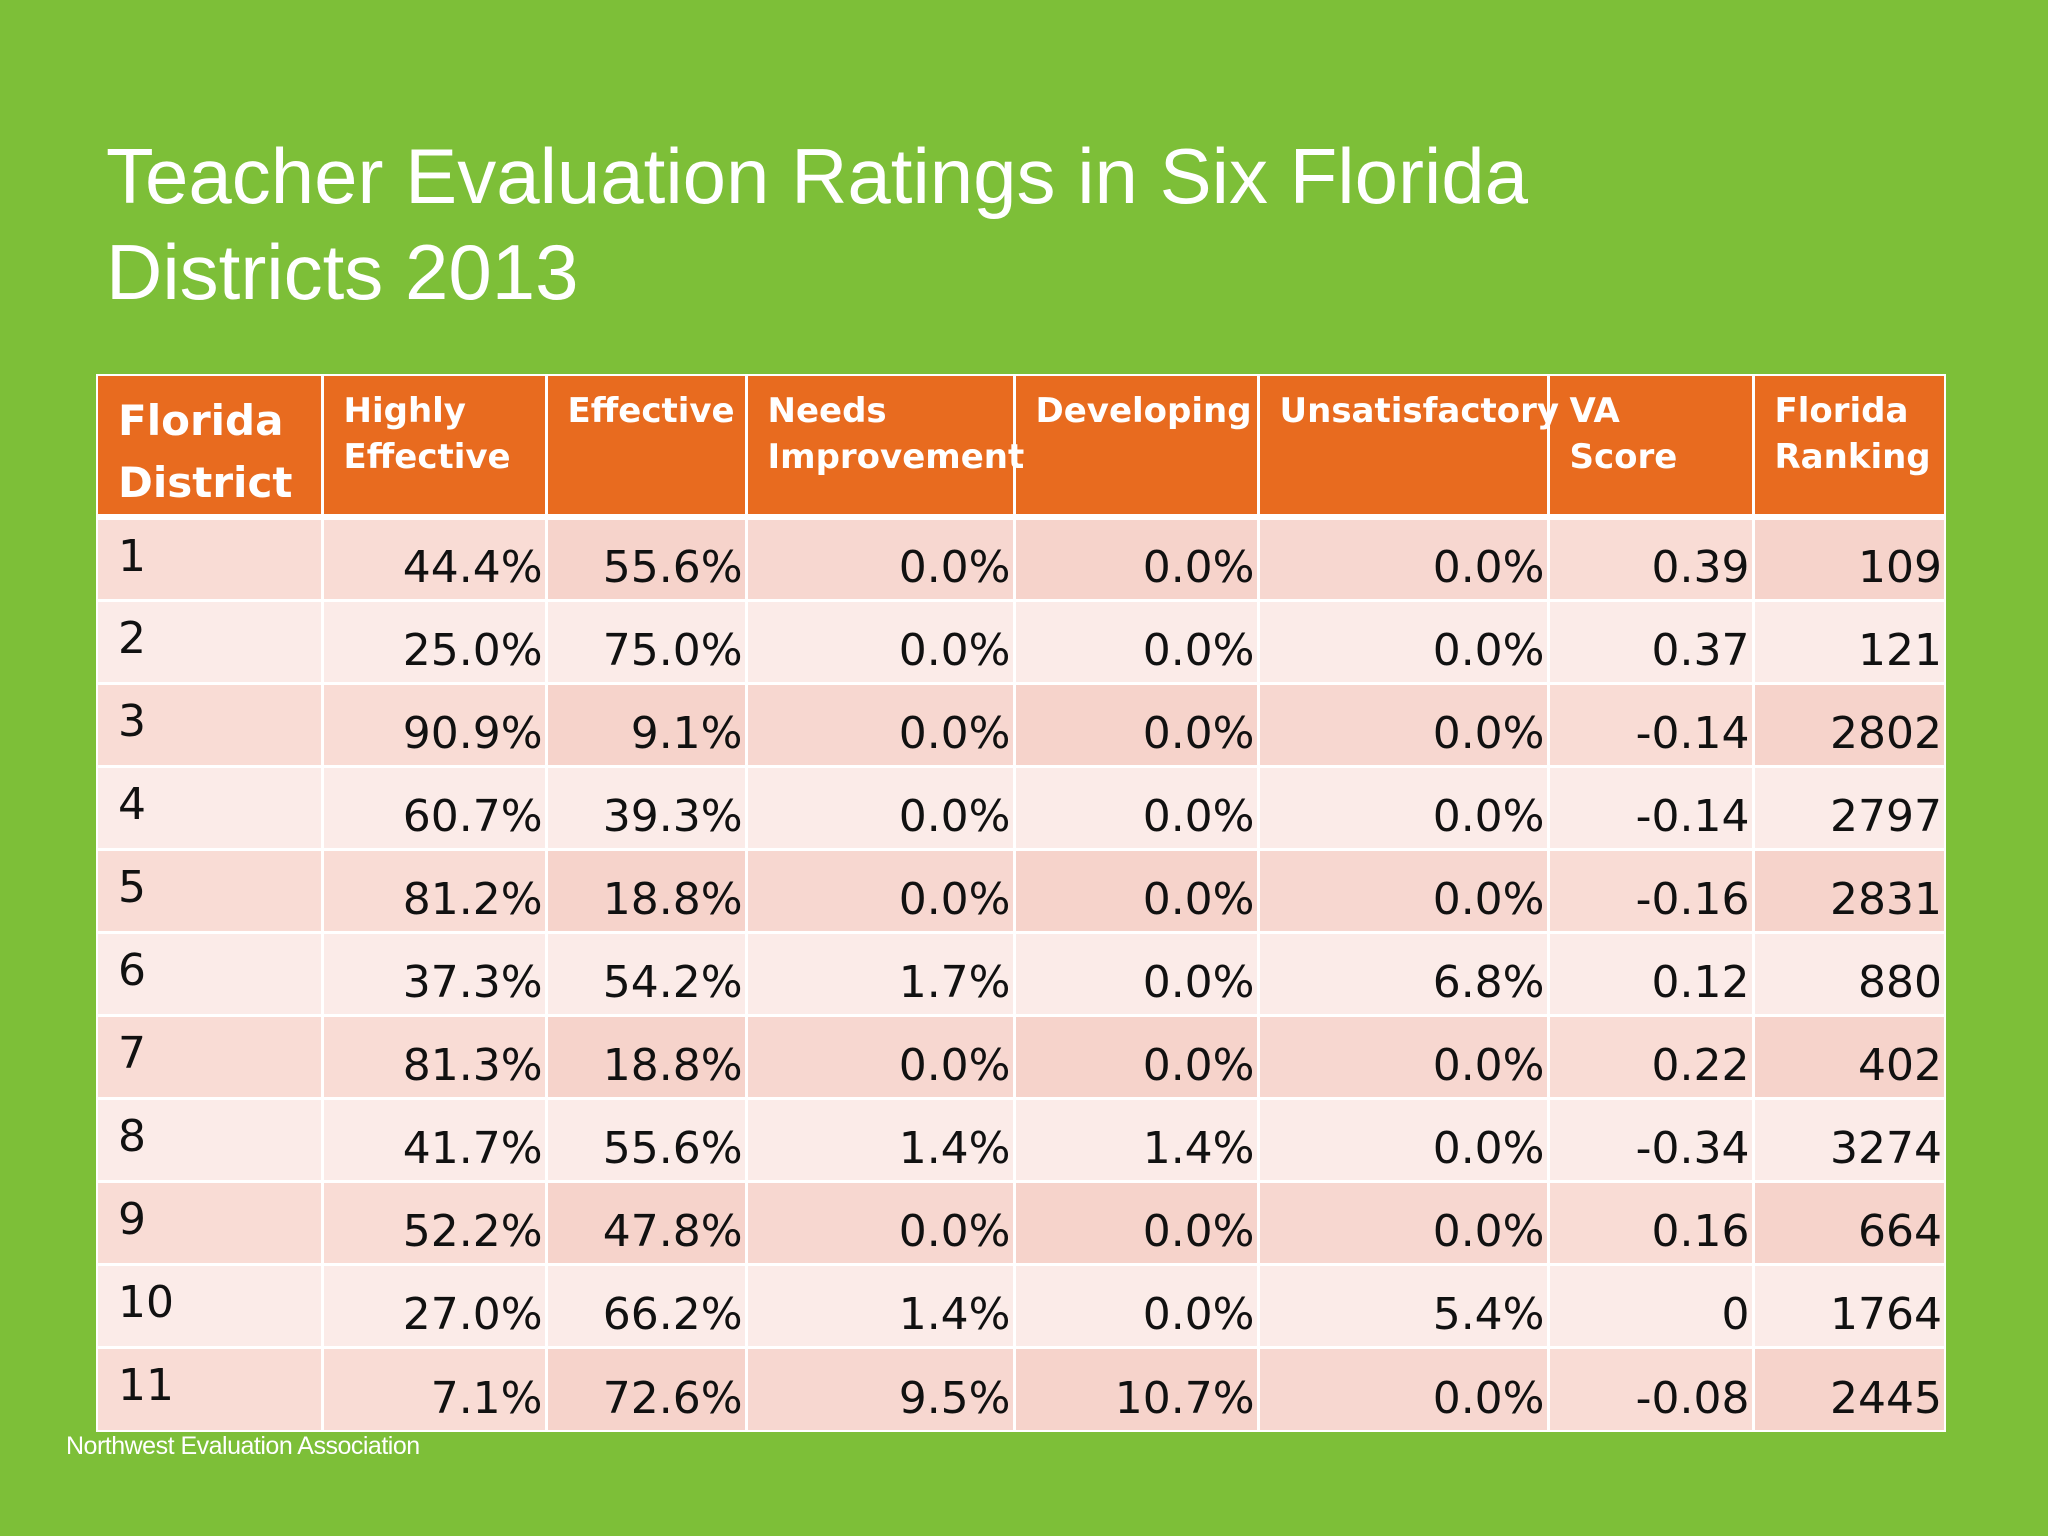 The width and height of the screenshot is (2048, 1536). I want to click on cell-highly-effective: 37.3%, so click(435, 972).